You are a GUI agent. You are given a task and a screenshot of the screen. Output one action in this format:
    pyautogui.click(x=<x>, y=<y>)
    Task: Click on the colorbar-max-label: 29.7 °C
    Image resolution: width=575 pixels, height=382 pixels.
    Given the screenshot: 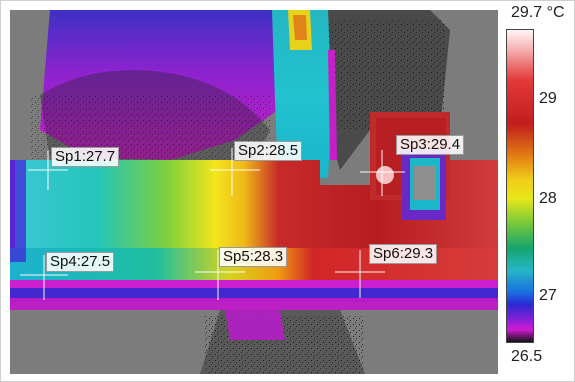 What is the action you would take?
    pyautogui.click(x=538, y=12)
    